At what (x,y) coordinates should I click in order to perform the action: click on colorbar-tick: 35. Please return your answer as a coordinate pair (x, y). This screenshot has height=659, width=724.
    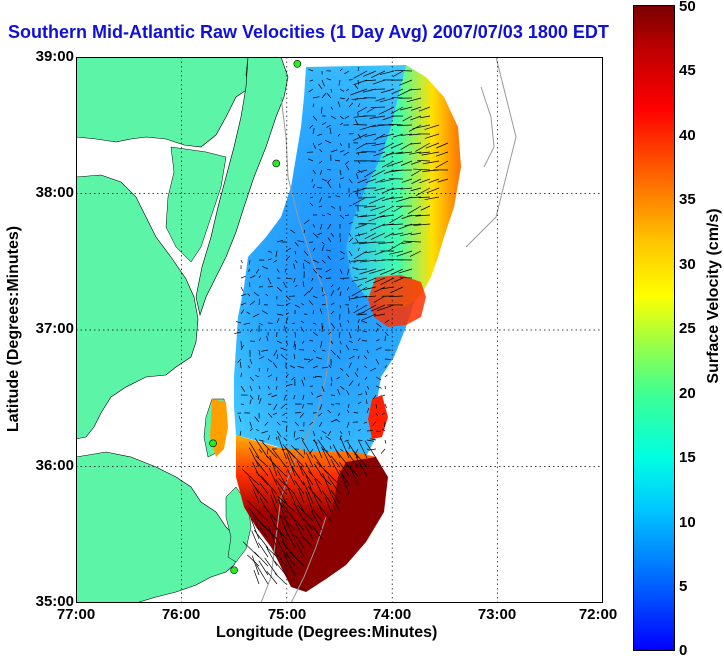
    Looking at the image, I should click on (687, 199).